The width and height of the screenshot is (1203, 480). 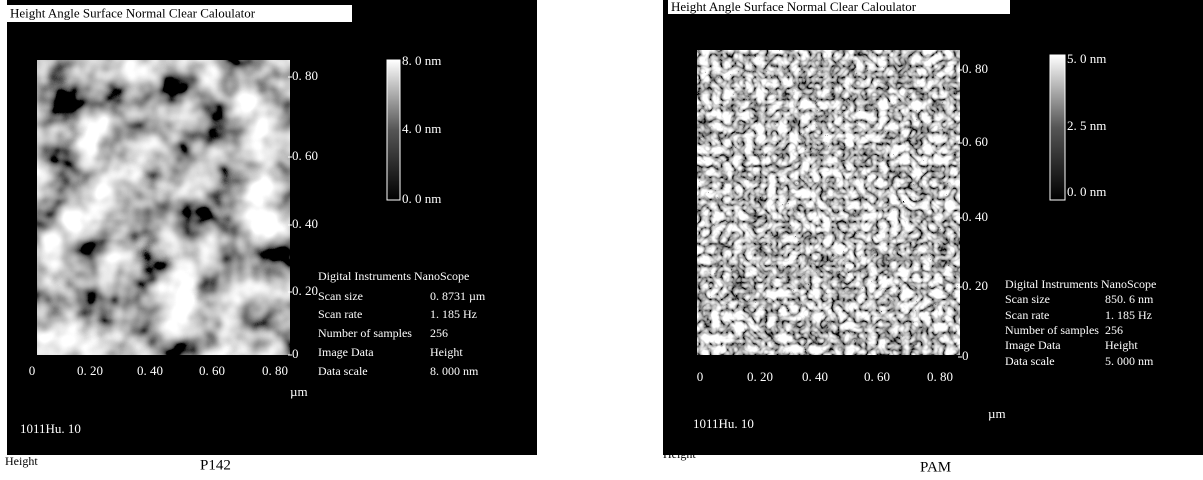 I want to click on caption: P142, so click(x=215, y=465).